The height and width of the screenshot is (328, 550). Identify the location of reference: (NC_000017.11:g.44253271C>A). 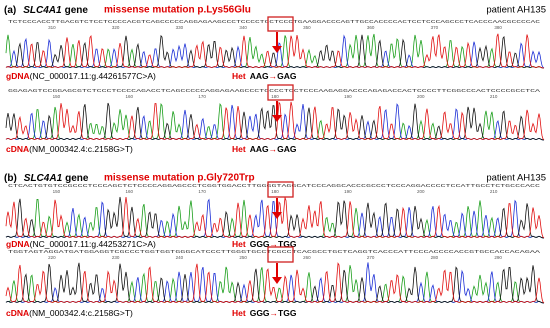
(93, 244).